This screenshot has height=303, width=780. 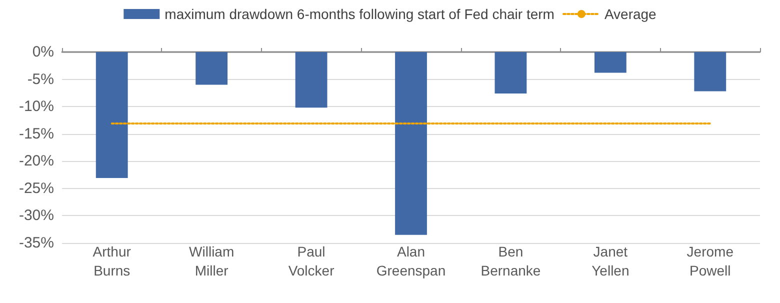 I want to click on y-tick-label: -30%, so click(x=36, y=215).